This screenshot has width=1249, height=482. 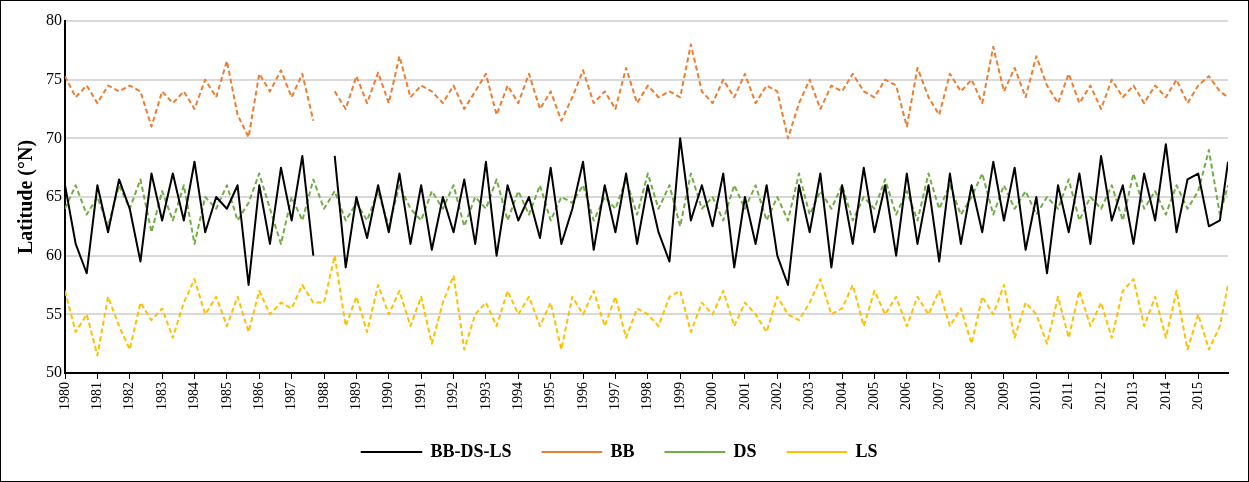 What do you see at coordinates (1068, 396) in the screenshot?
I see `x-tick-label: 2011` at bounding box center [1068, 396].